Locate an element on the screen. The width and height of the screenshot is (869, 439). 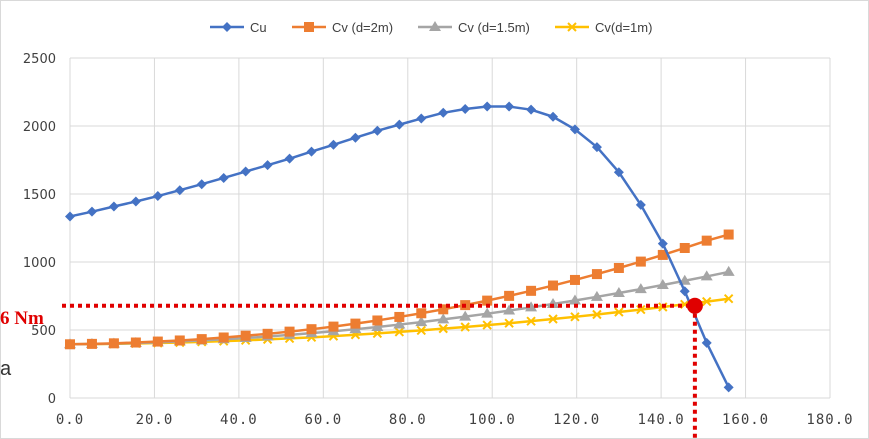
legend: Cu Cv (d=2m) Cv (d=1.5m) Cv(d=1m) is located at coordinates (431, 27).